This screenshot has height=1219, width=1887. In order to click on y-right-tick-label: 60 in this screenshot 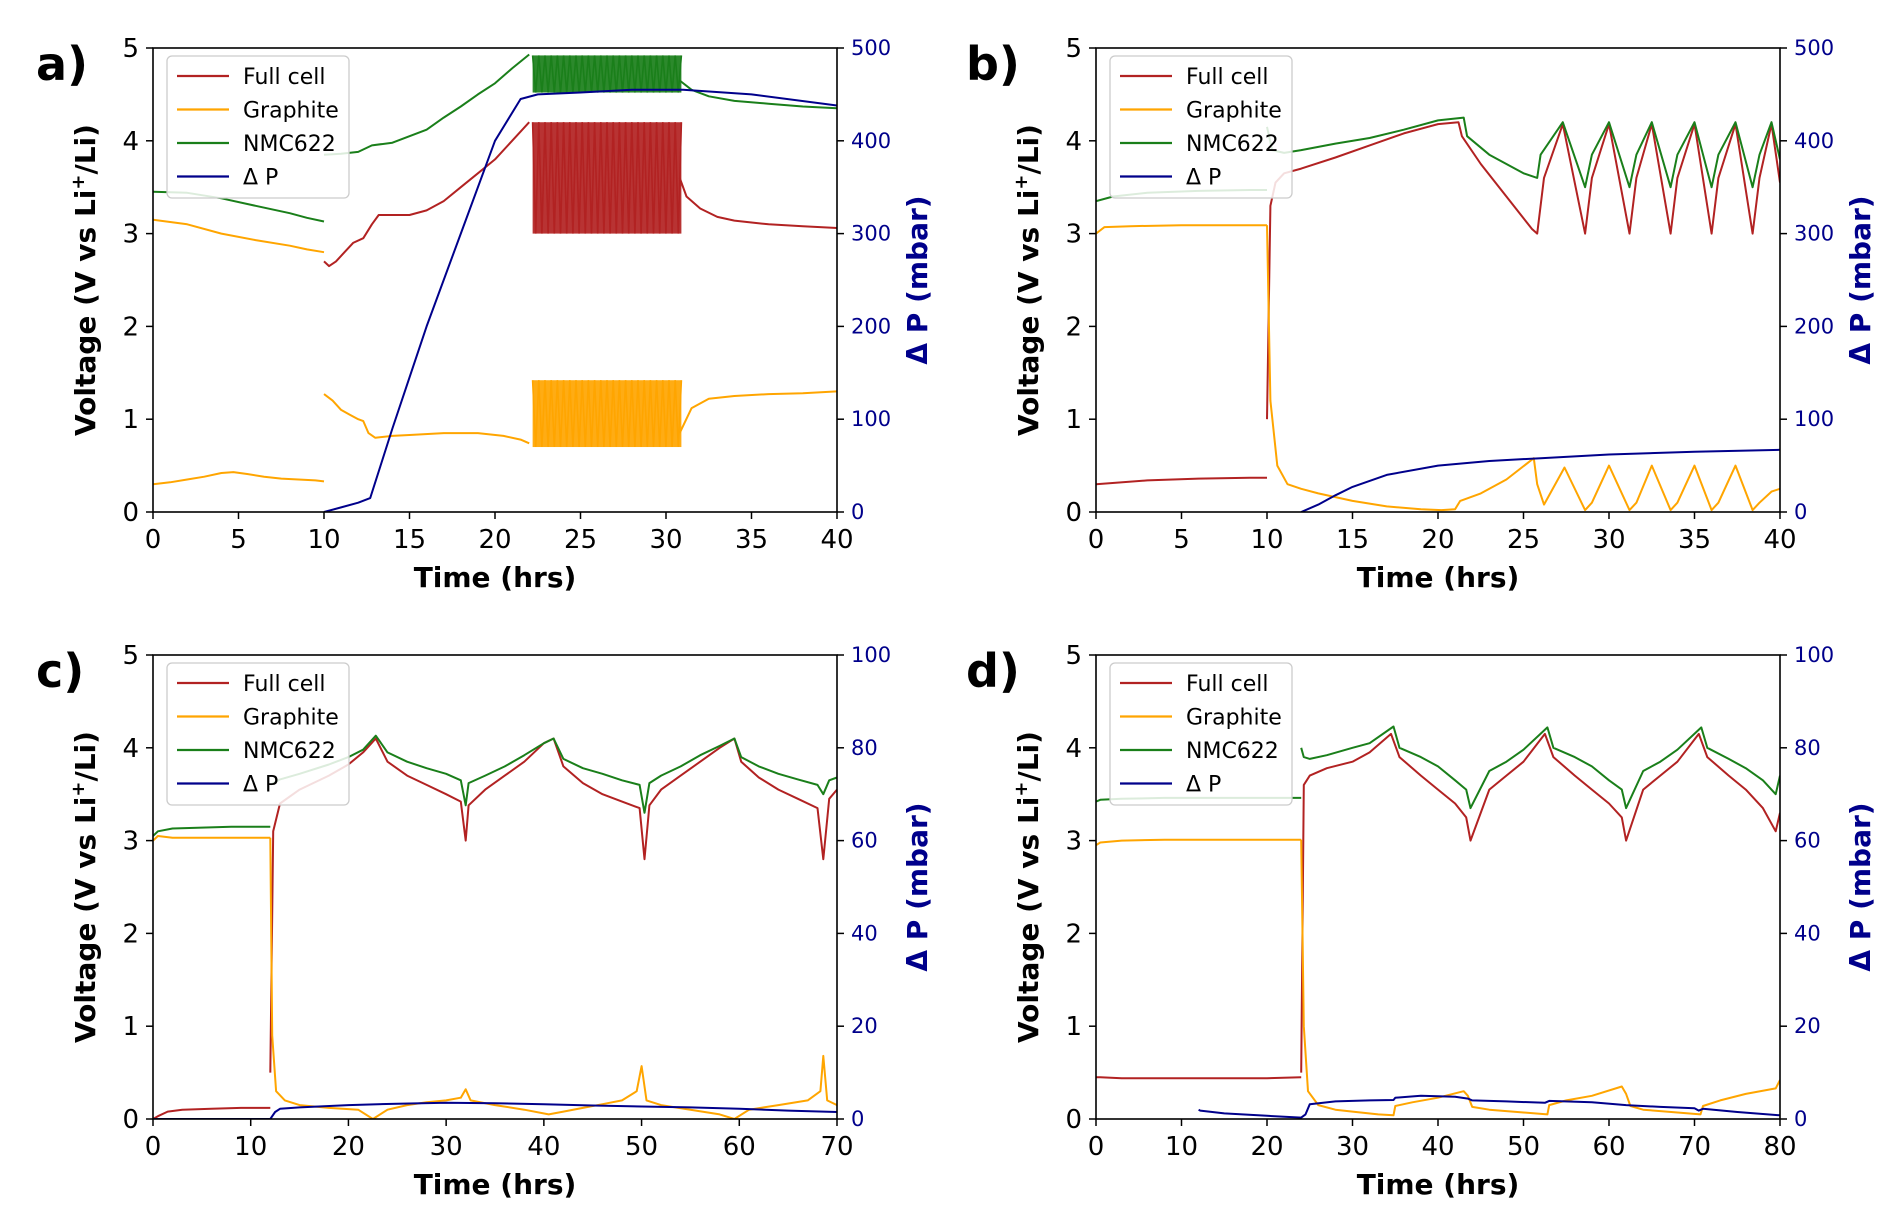, I will do `click(864, 841)`.